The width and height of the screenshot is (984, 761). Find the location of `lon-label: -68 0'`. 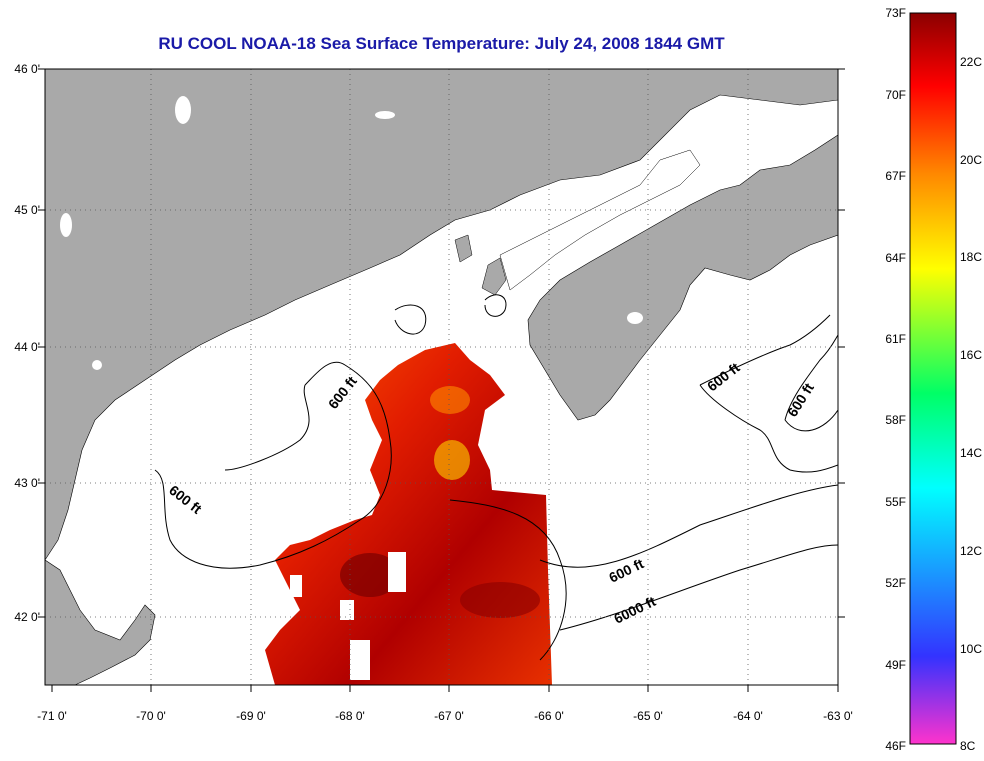

lon-label: -68 0' is located at coordinates (350, 716).